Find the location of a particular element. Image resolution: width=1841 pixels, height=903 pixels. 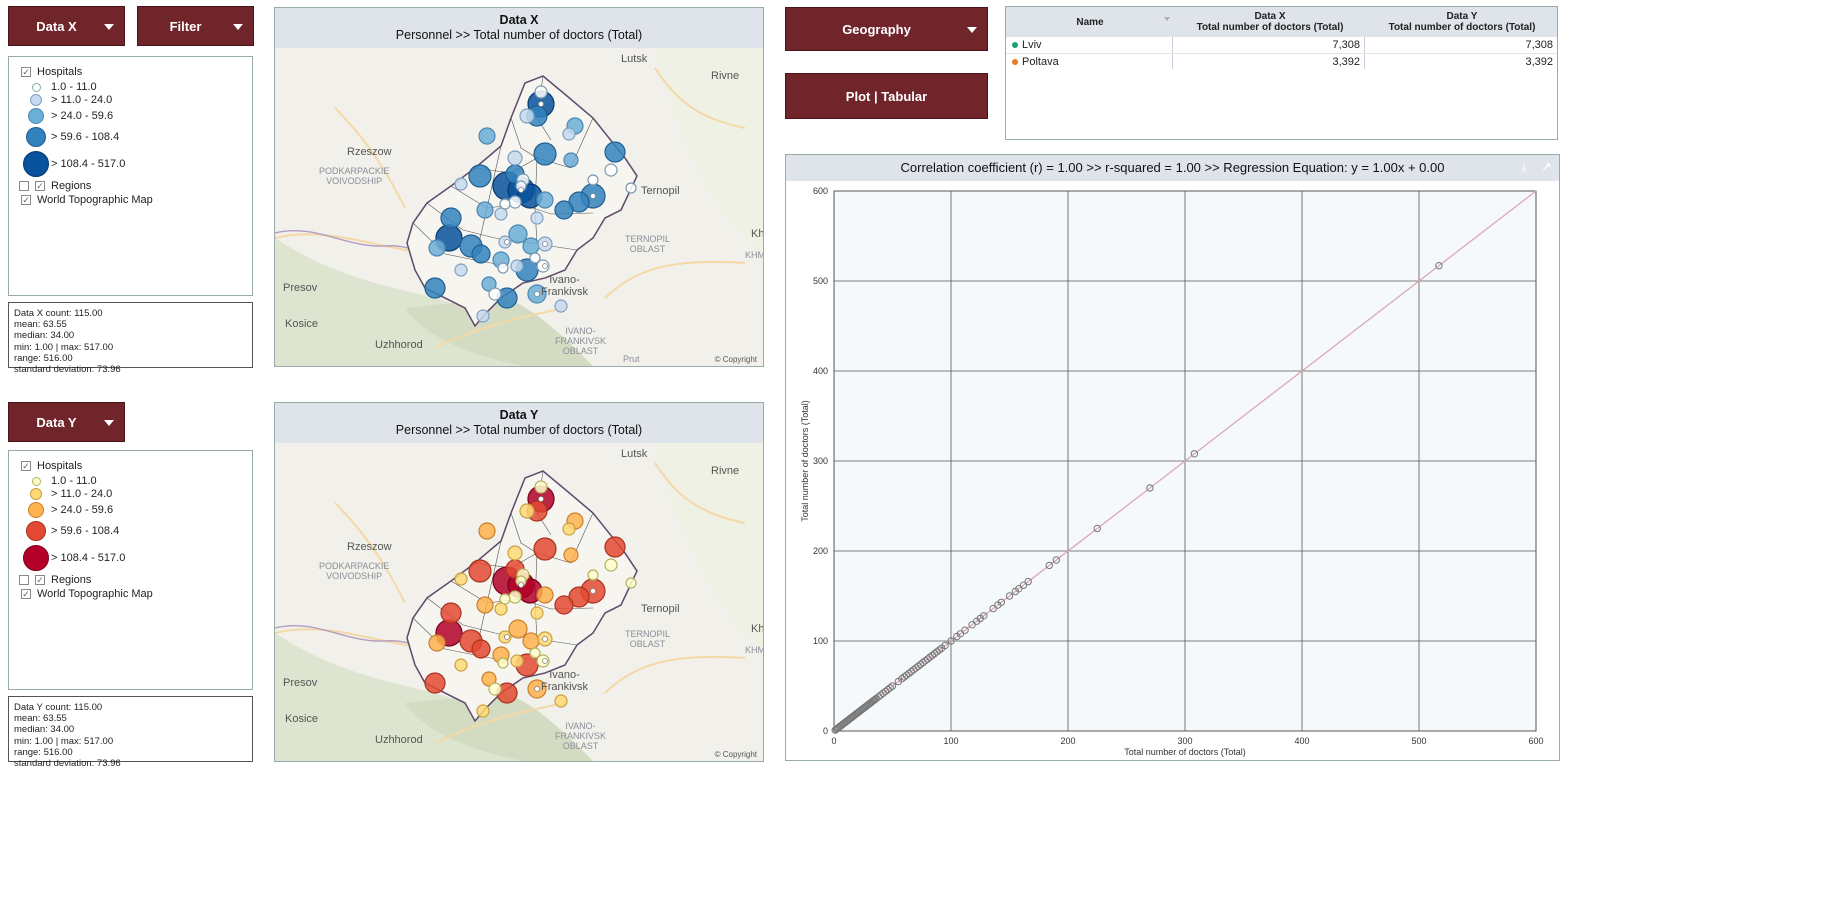

data-x-button: Data X is located at coordinates (66, 26).